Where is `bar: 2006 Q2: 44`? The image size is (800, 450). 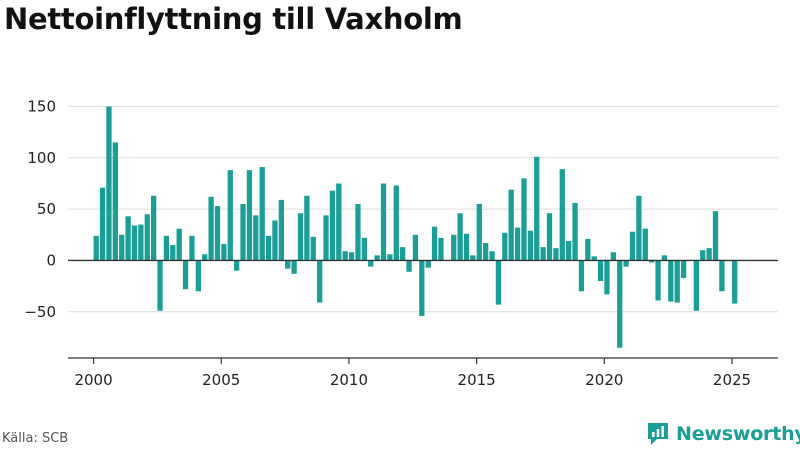 bar: 2006 Q2: 44 is located at coordinates (256, 238).